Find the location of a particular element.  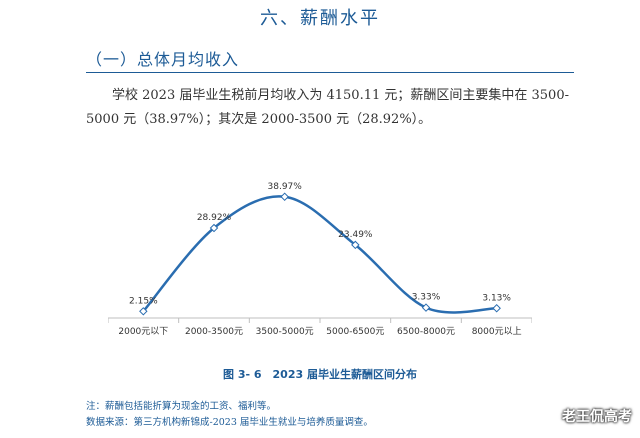

x-tick-label: 2000-3500元 is located at coordinates (214, 332).